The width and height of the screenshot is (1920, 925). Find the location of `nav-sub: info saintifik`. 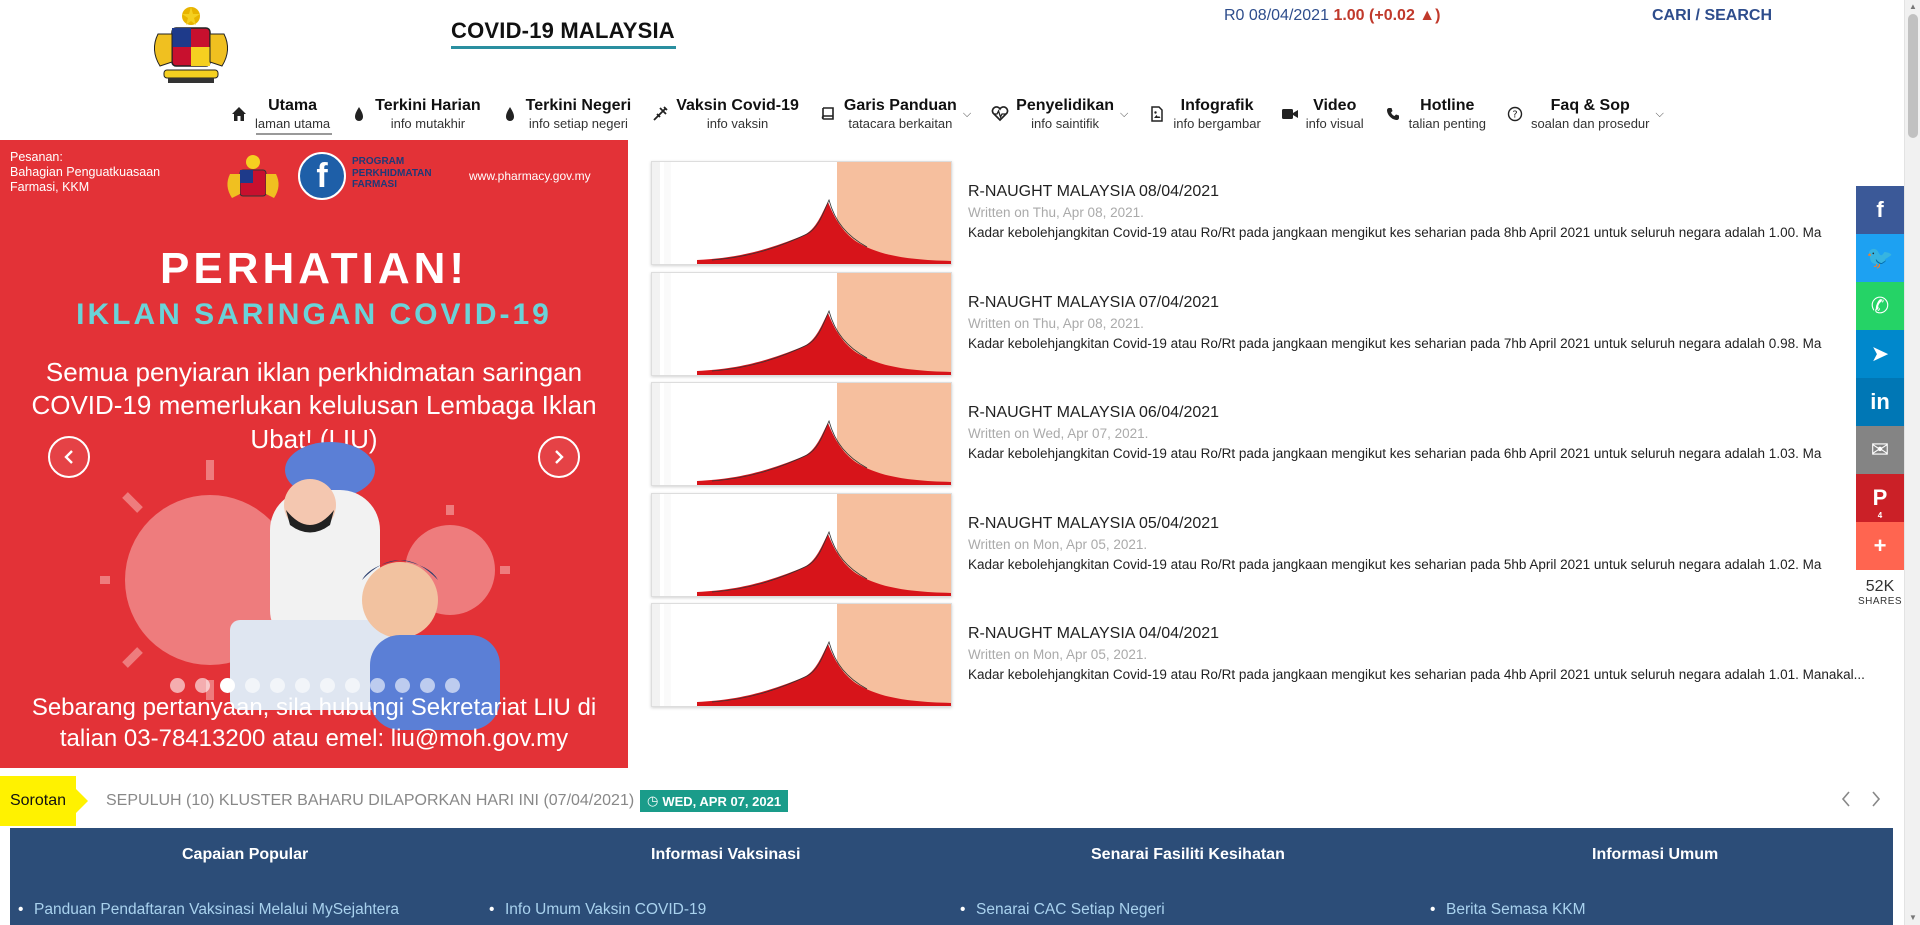

nav-sub: info saintifik is located at coordinates (1065, 123).